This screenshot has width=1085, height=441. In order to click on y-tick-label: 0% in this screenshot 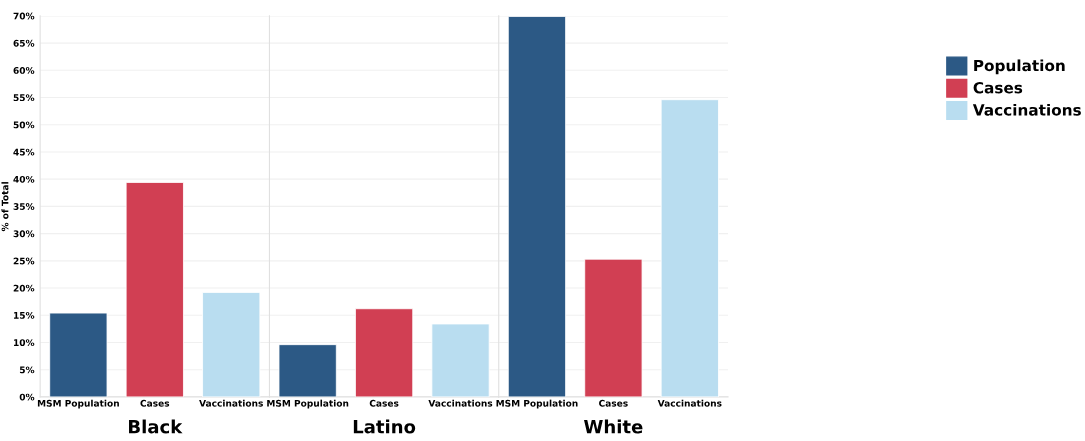, I will do `click(27, 397)`.